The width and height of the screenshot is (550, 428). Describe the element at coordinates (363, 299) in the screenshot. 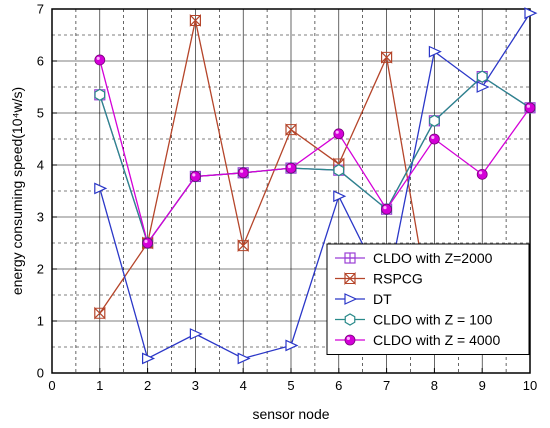

I see `legend-item: DT` at that location.